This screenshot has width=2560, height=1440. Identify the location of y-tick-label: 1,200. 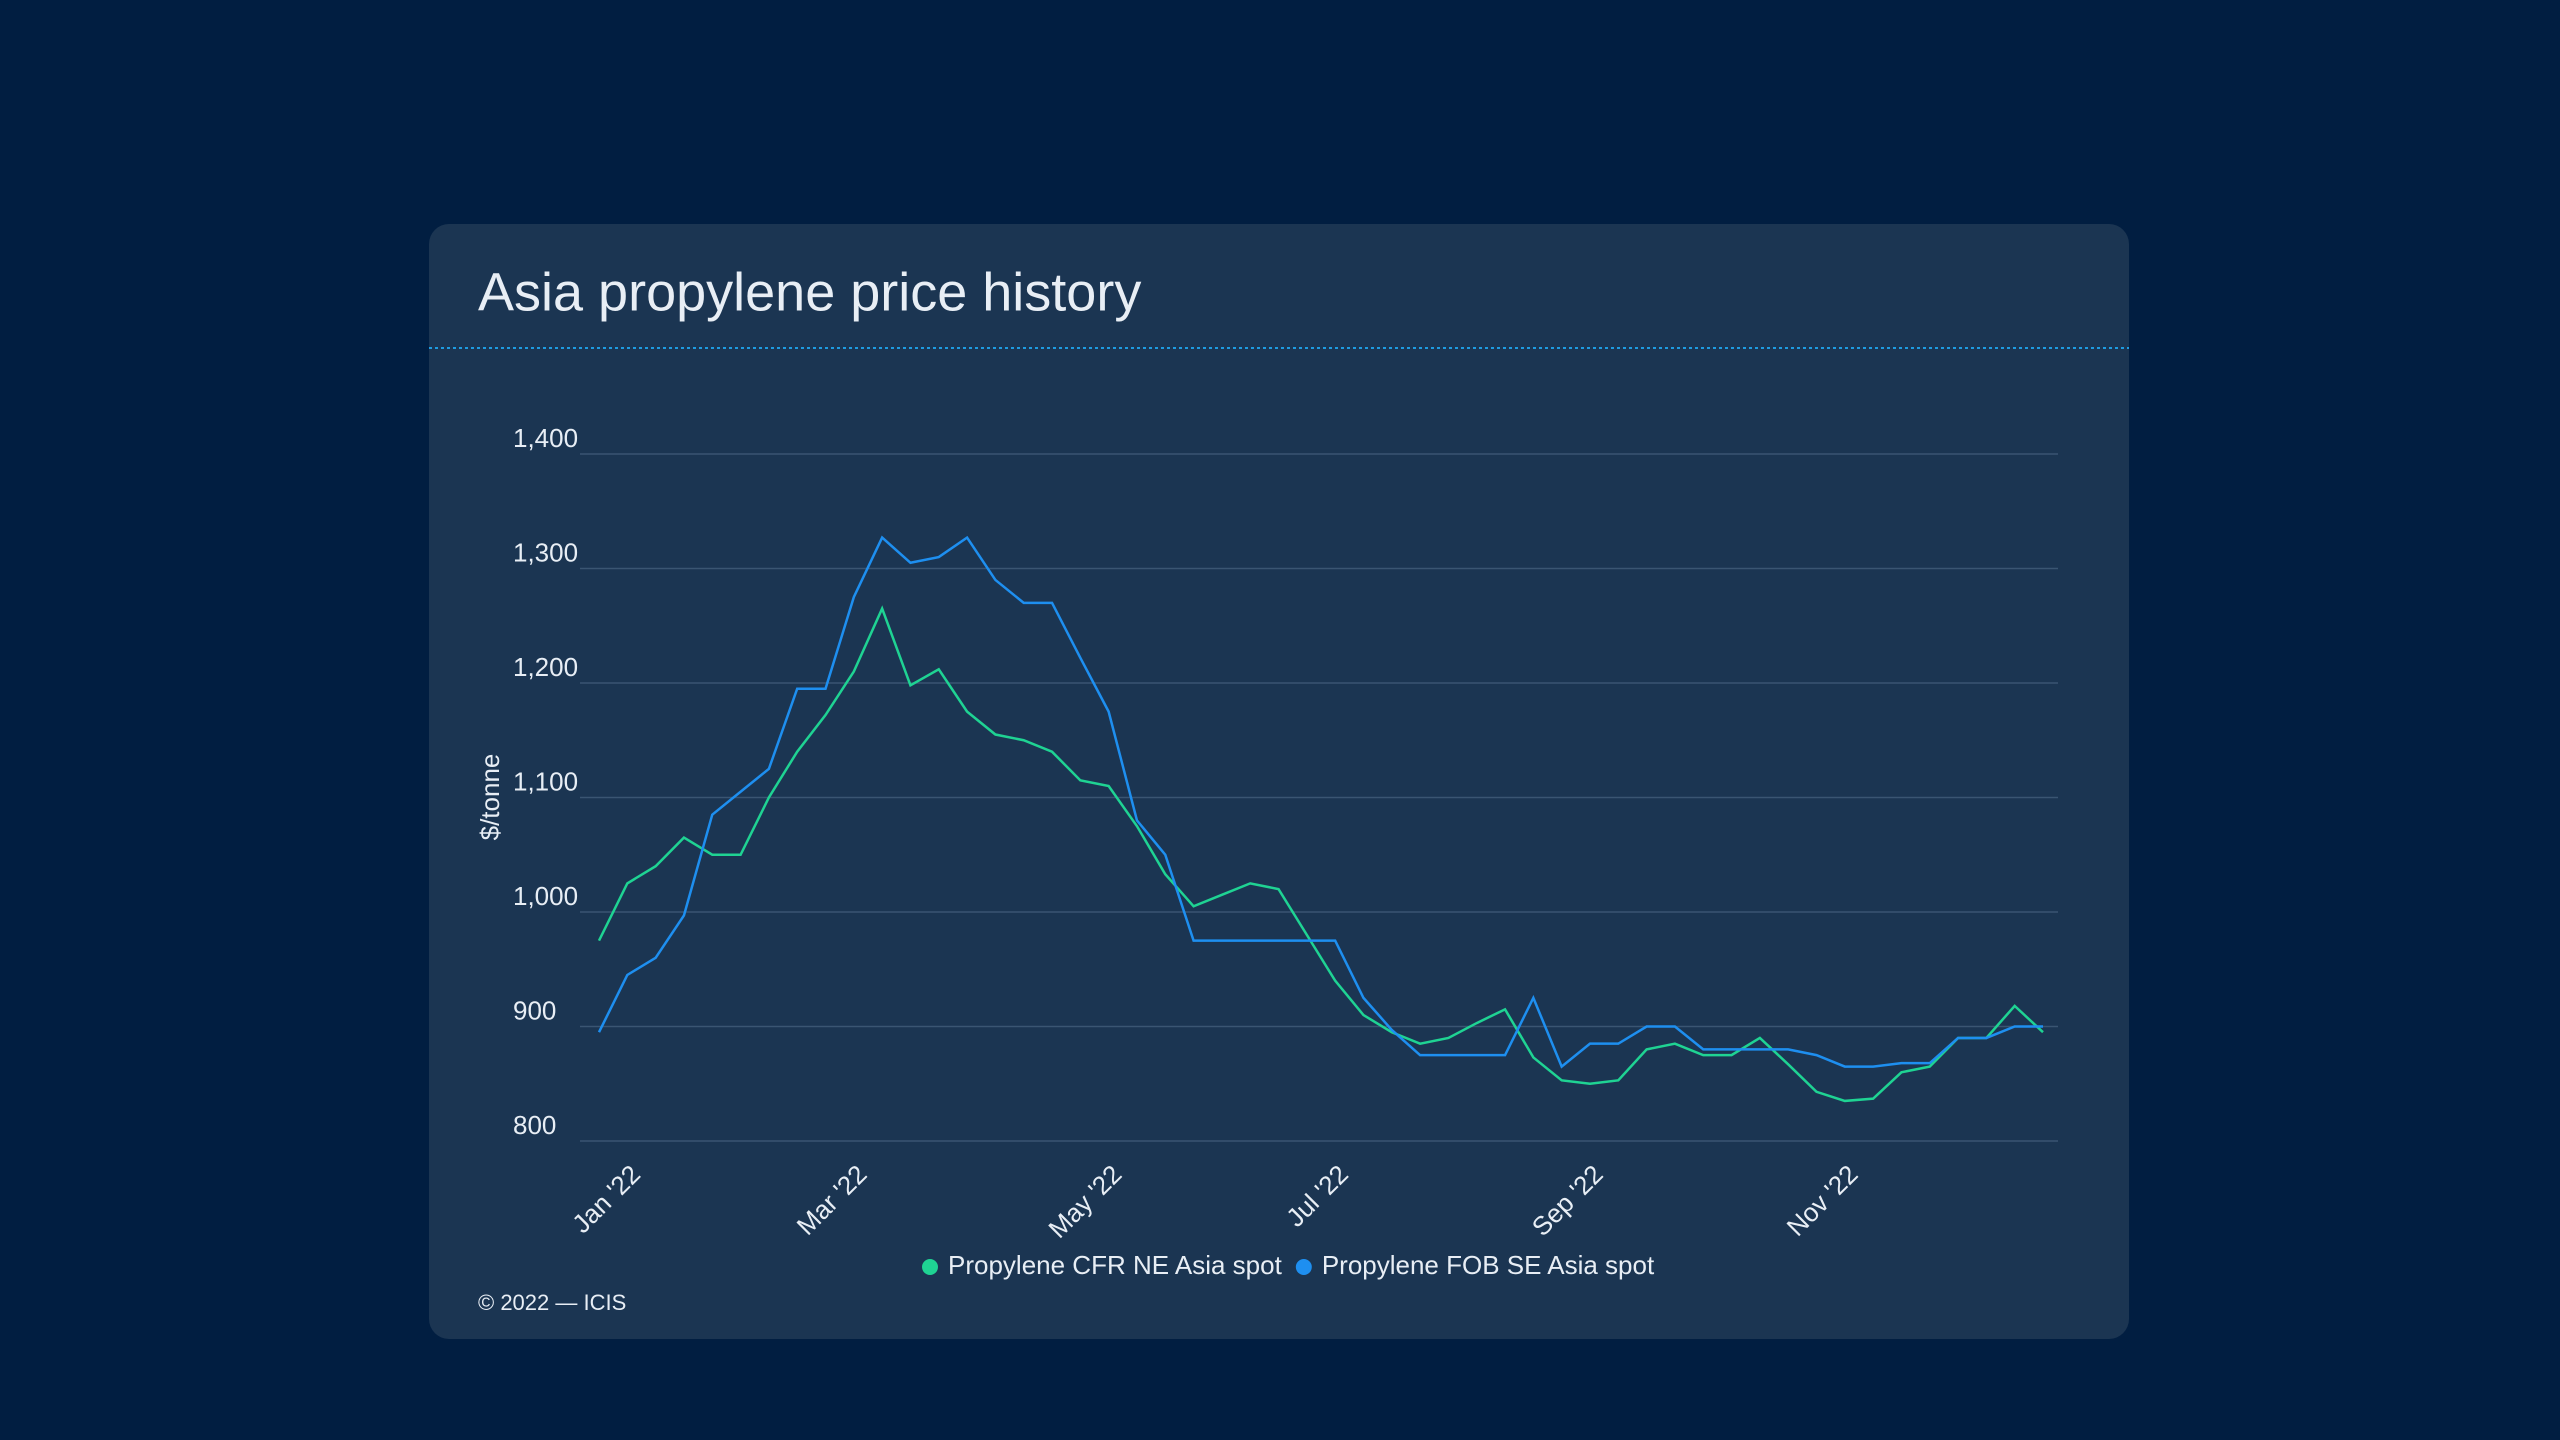
(545, 667).